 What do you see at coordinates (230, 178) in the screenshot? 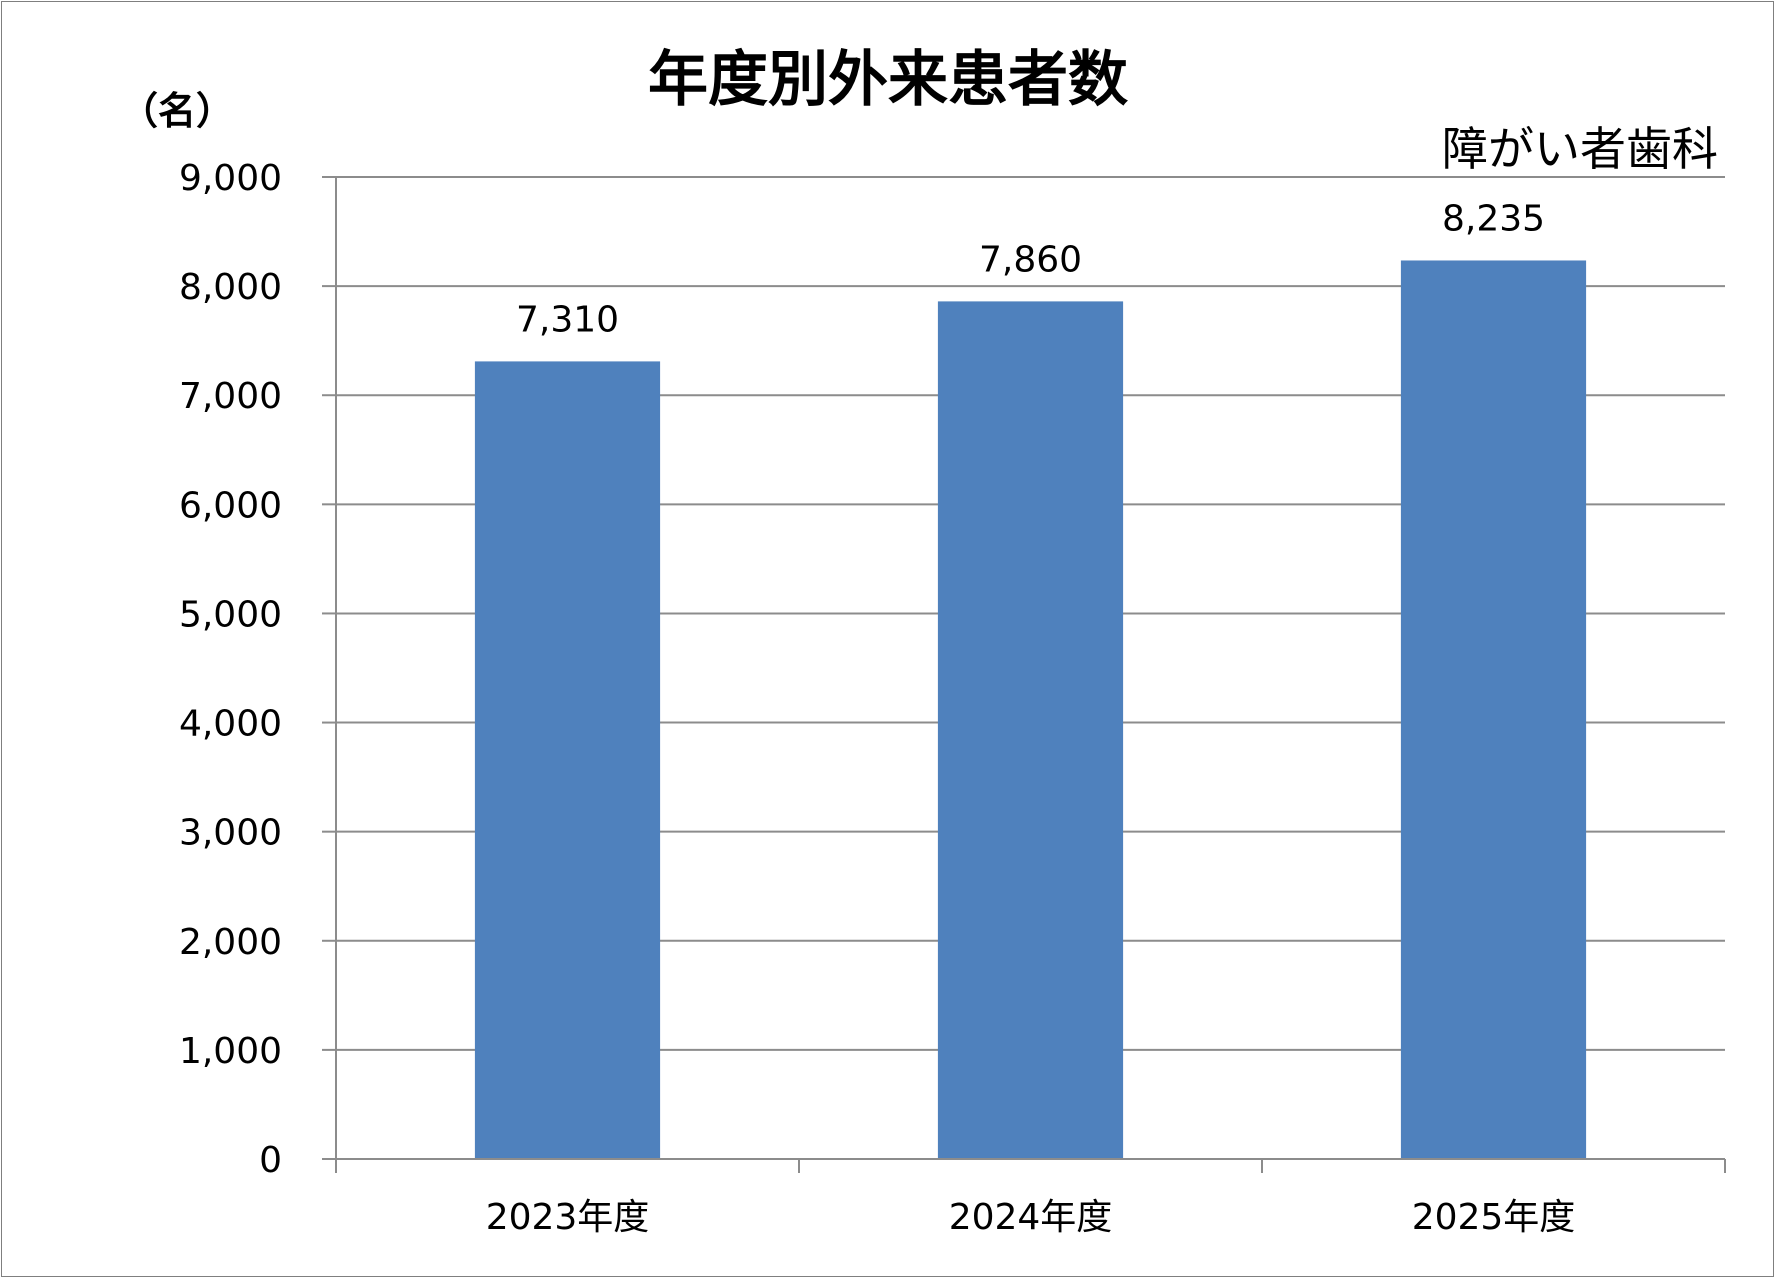
I see `y-tick-label: 9,000` at bounding box center [230, 178].